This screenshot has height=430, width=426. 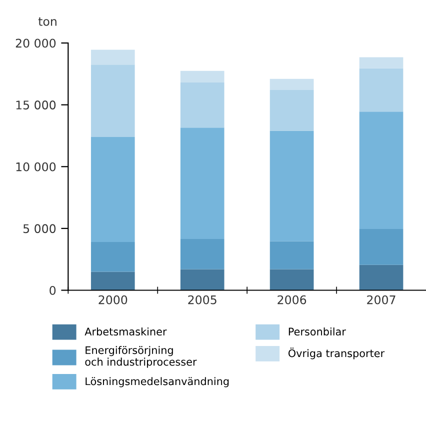 I want to click on y-tick-label: 0, so click(x=53, y=290).